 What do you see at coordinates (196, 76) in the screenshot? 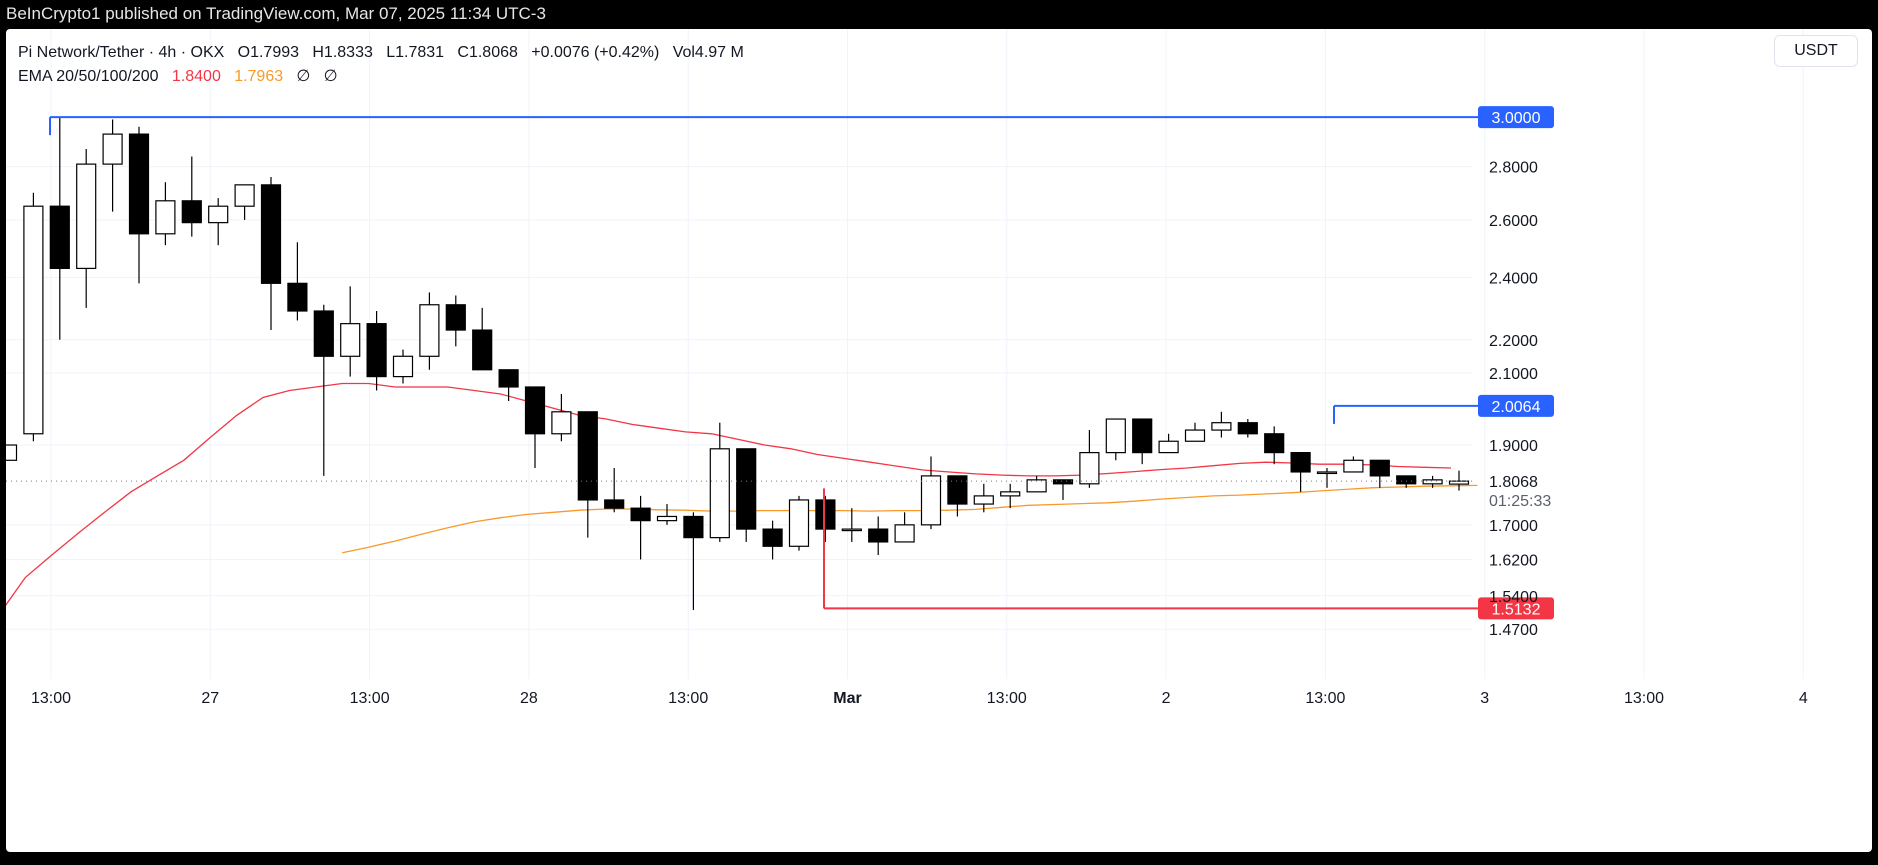
I see `ema20-value: 1.8400` at bounding box center [196, 76].